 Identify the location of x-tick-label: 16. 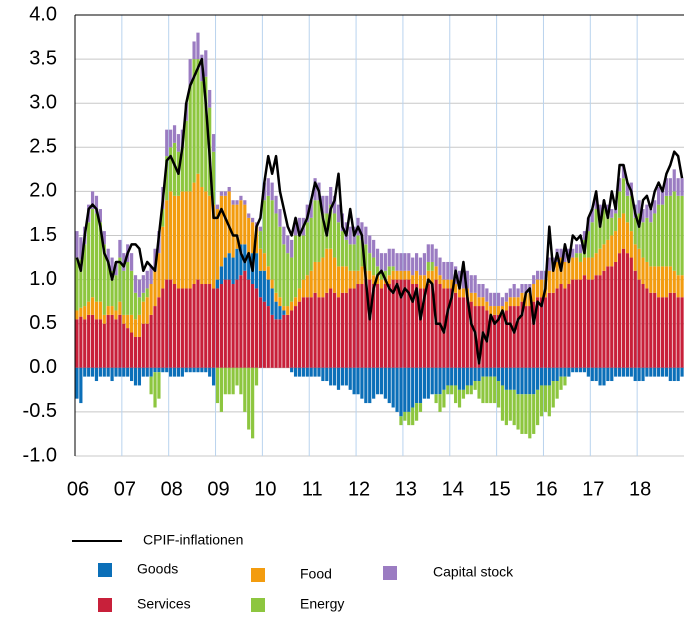
(546, 489).